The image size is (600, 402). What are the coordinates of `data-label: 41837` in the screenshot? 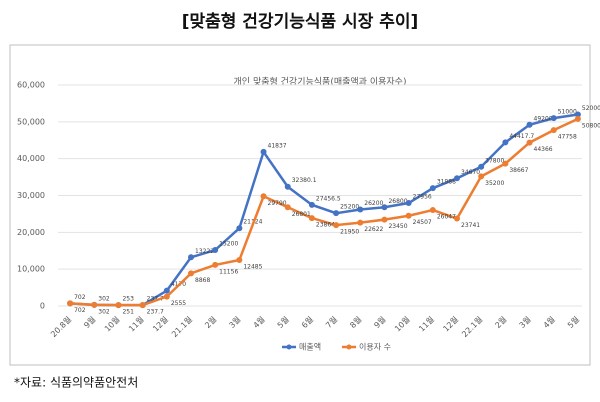 It's located at (277, 145).